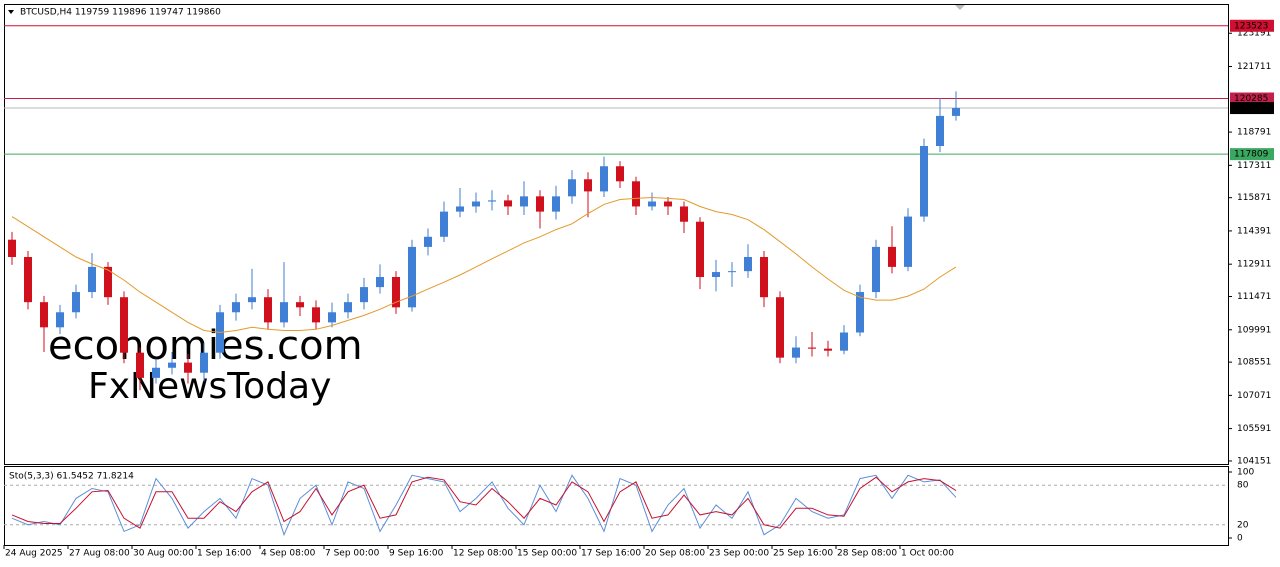  What do you see at coordinates (71, 477) in the screenshot?
I see `indicator-title: Sto(5,3,3) 61.5452 71.8214` at bounding box center [71, 477].